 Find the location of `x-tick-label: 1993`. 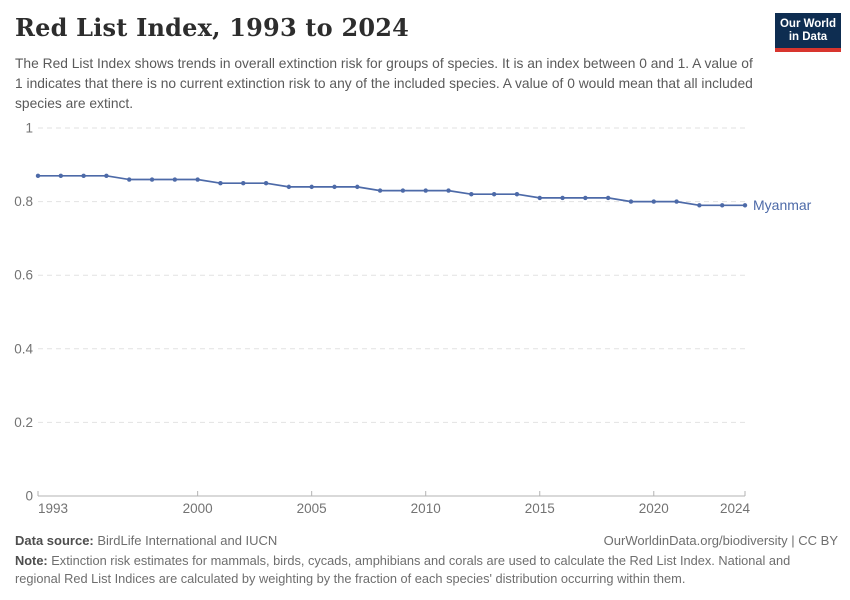

x-tick-label: 1993 is located at coordinates (53, 508).